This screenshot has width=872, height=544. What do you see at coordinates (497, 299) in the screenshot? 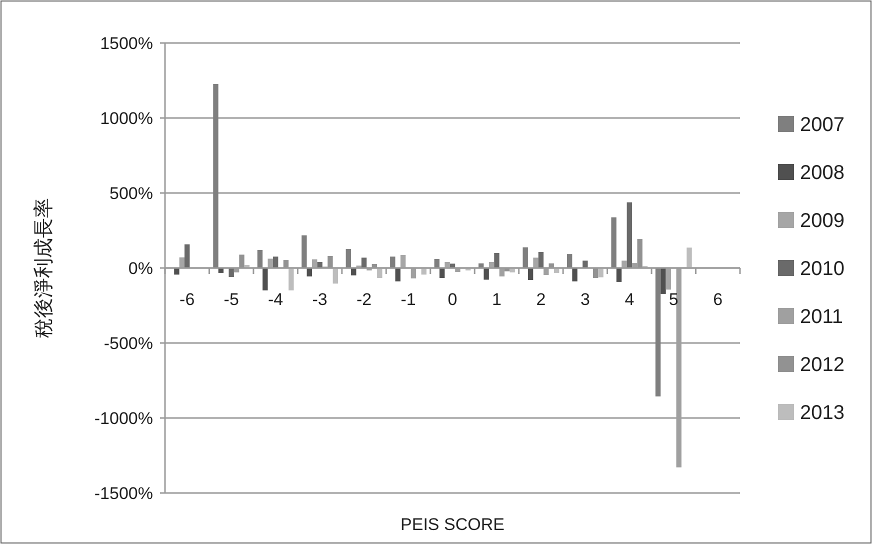
I see `x-tick-label: 1` at bounding box center [497, 299].